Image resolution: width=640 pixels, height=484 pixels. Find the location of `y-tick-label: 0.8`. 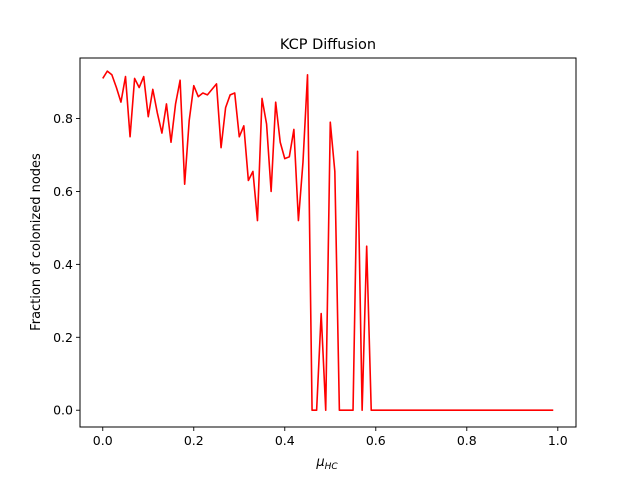

y-tick-label: 0.8 is located at coordinates (63, 118).